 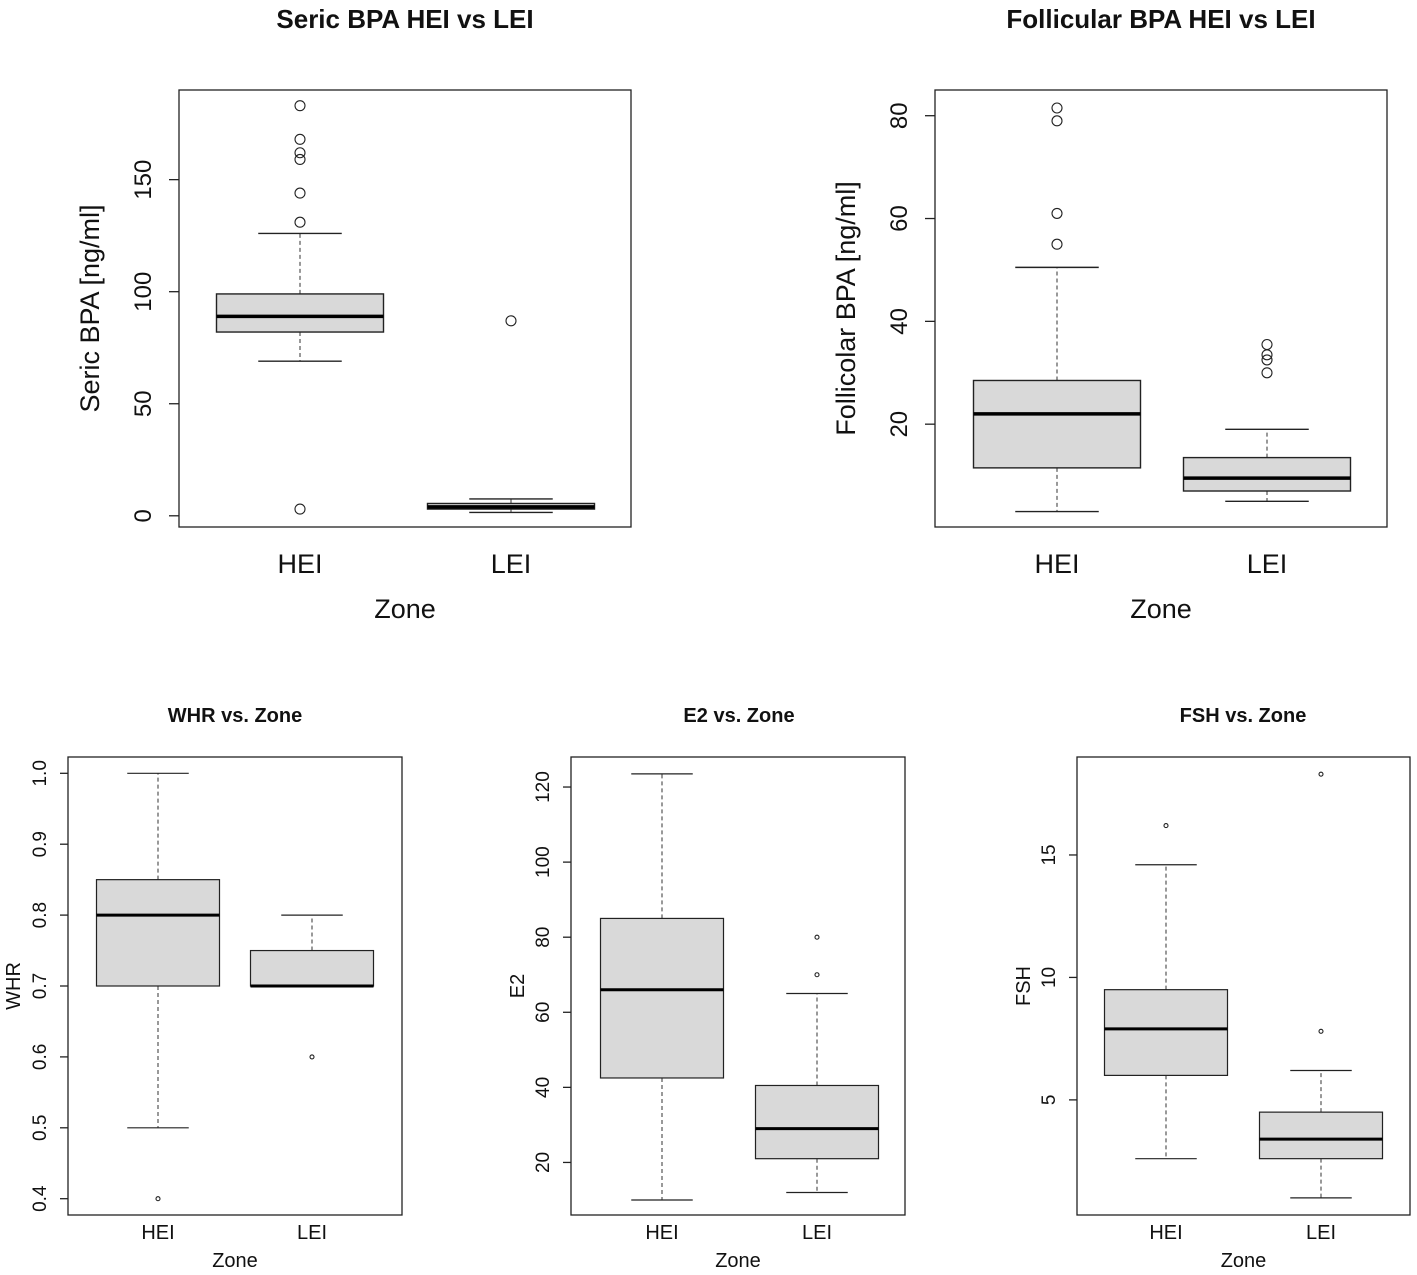 What do you see at coordinates (40, 1057) in the screenshot?
I see `y-tick-label: 0.6` at bounding box center [40, 1057].